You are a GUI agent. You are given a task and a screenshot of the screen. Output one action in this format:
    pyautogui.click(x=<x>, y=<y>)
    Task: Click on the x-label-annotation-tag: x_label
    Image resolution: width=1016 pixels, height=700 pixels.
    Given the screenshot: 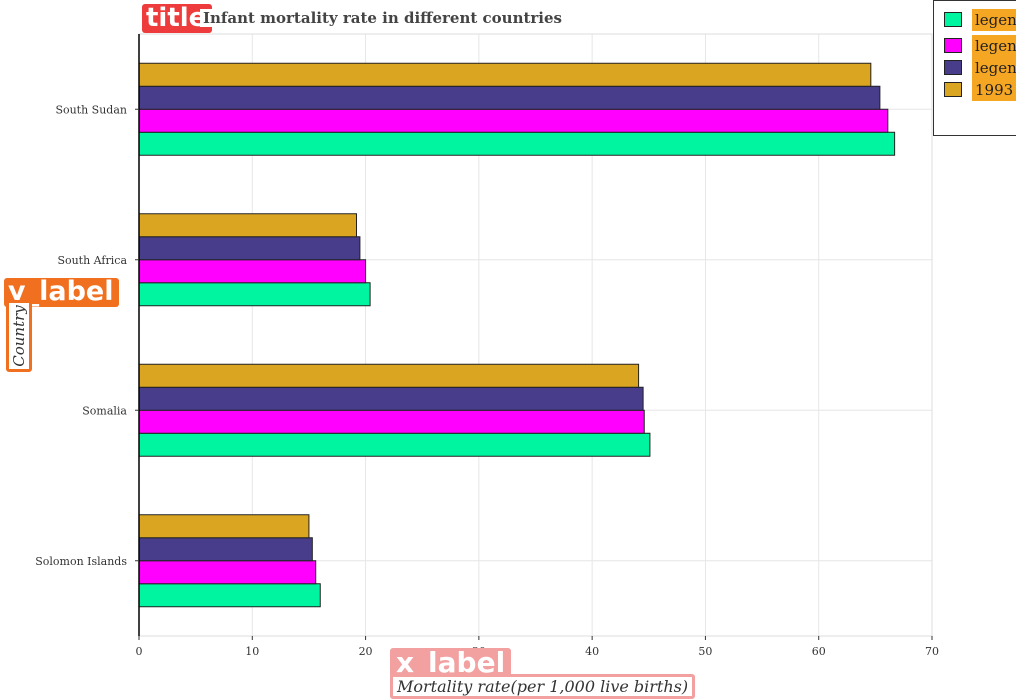 What is the action you would take?
    pyautogui.click(x=451, y=663)
    